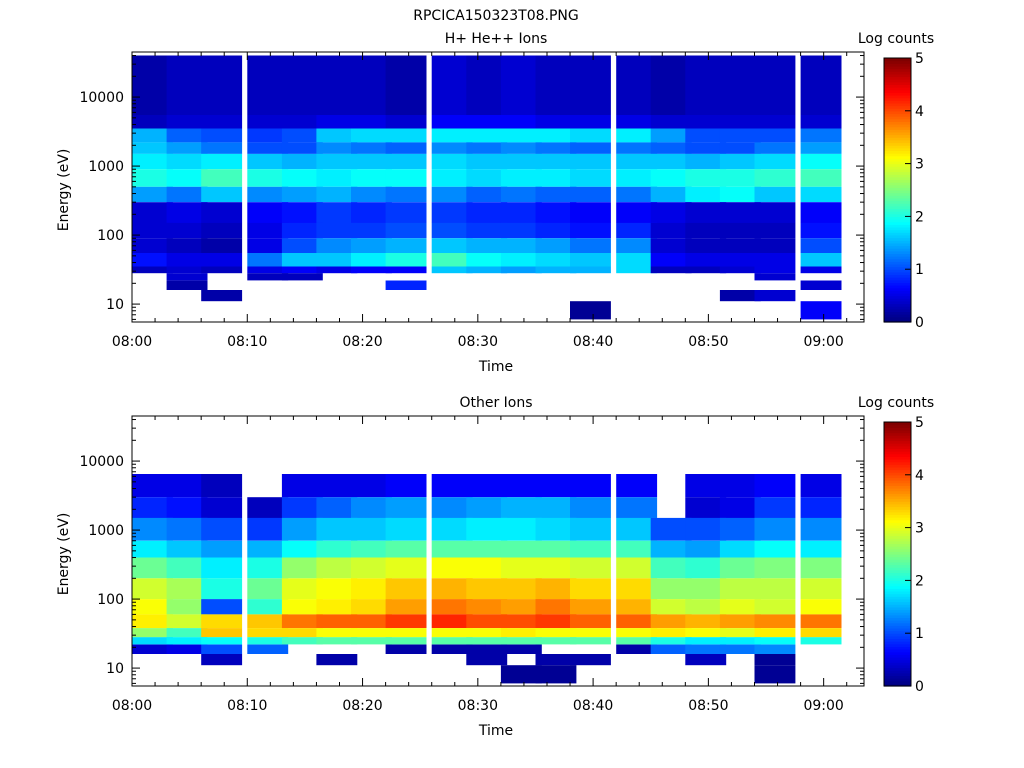 This screenshot has width=1024, height=768. I want to click on colorbar-tick-label: 5, so click(919, 423).